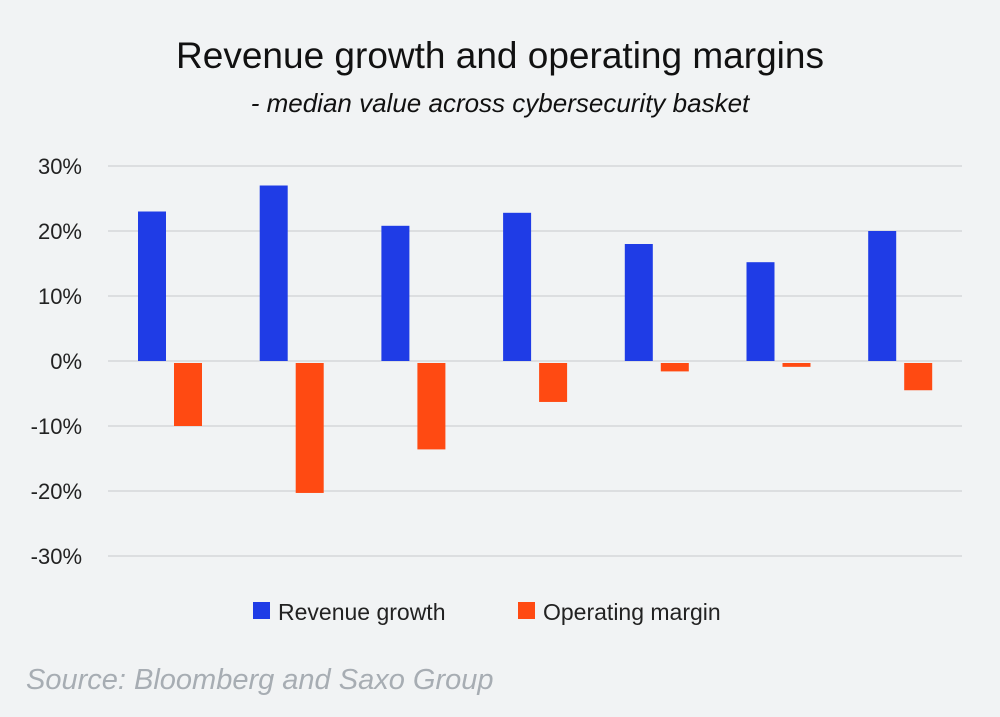 The width and height of the screenshot is (1000, 717). What do you see at coordinates (56, 426) in the screenshot?
I see `y-tick-label: -10%` at bounding box center [56, 426].